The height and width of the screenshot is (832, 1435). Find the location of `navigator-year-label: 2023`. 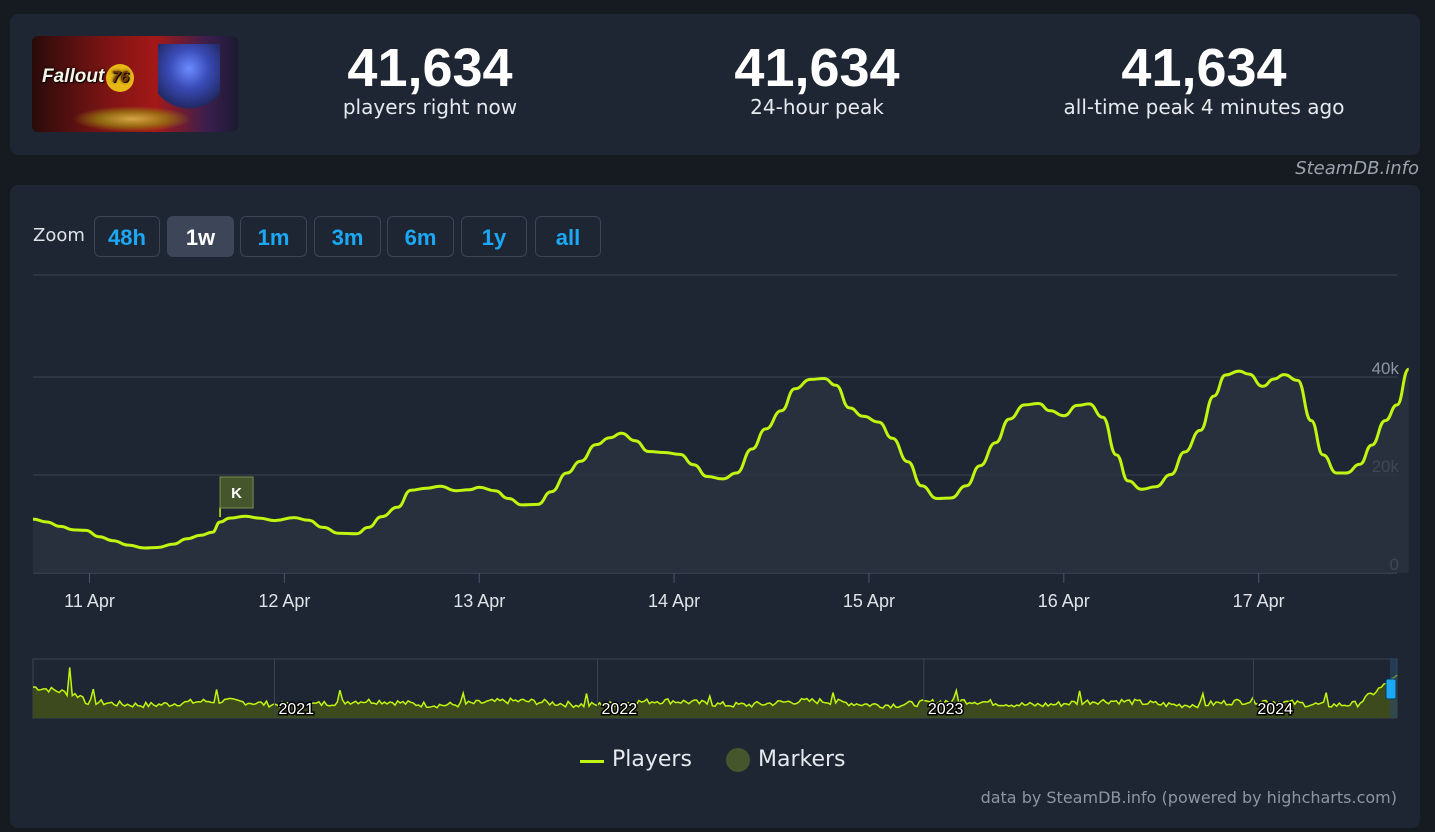

navigator-year-label: 2023 is located at coordinates (946, 709).